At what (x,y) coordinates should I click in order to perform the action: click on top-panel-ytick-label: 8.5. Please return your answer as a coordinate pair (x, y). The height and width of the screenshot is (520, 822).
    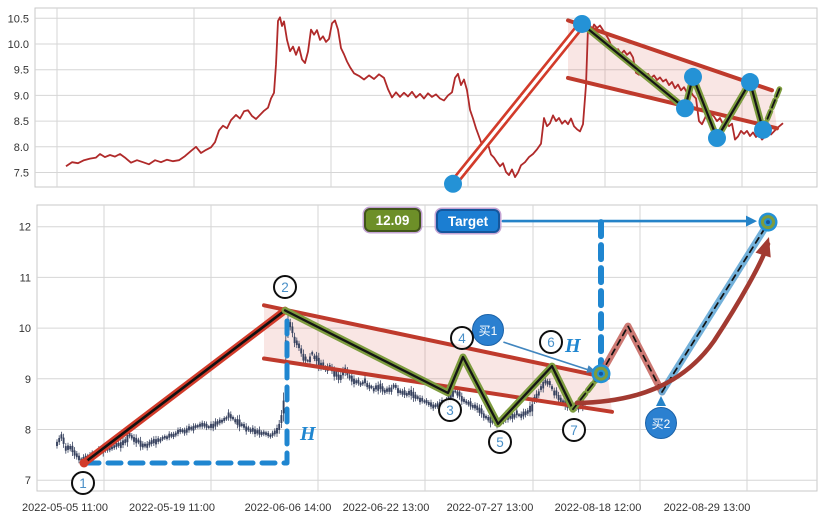
    Looking at the image, I should click on (21, 122).